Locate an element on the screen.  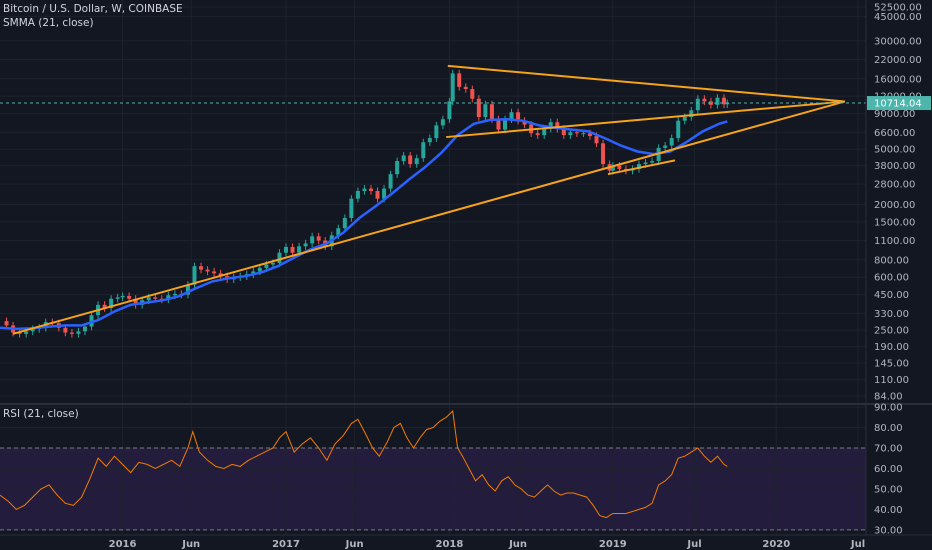
symbol-title: Bitcoin / U.S. Dollar, W, COINBASE is located at coordinates (93, 9).